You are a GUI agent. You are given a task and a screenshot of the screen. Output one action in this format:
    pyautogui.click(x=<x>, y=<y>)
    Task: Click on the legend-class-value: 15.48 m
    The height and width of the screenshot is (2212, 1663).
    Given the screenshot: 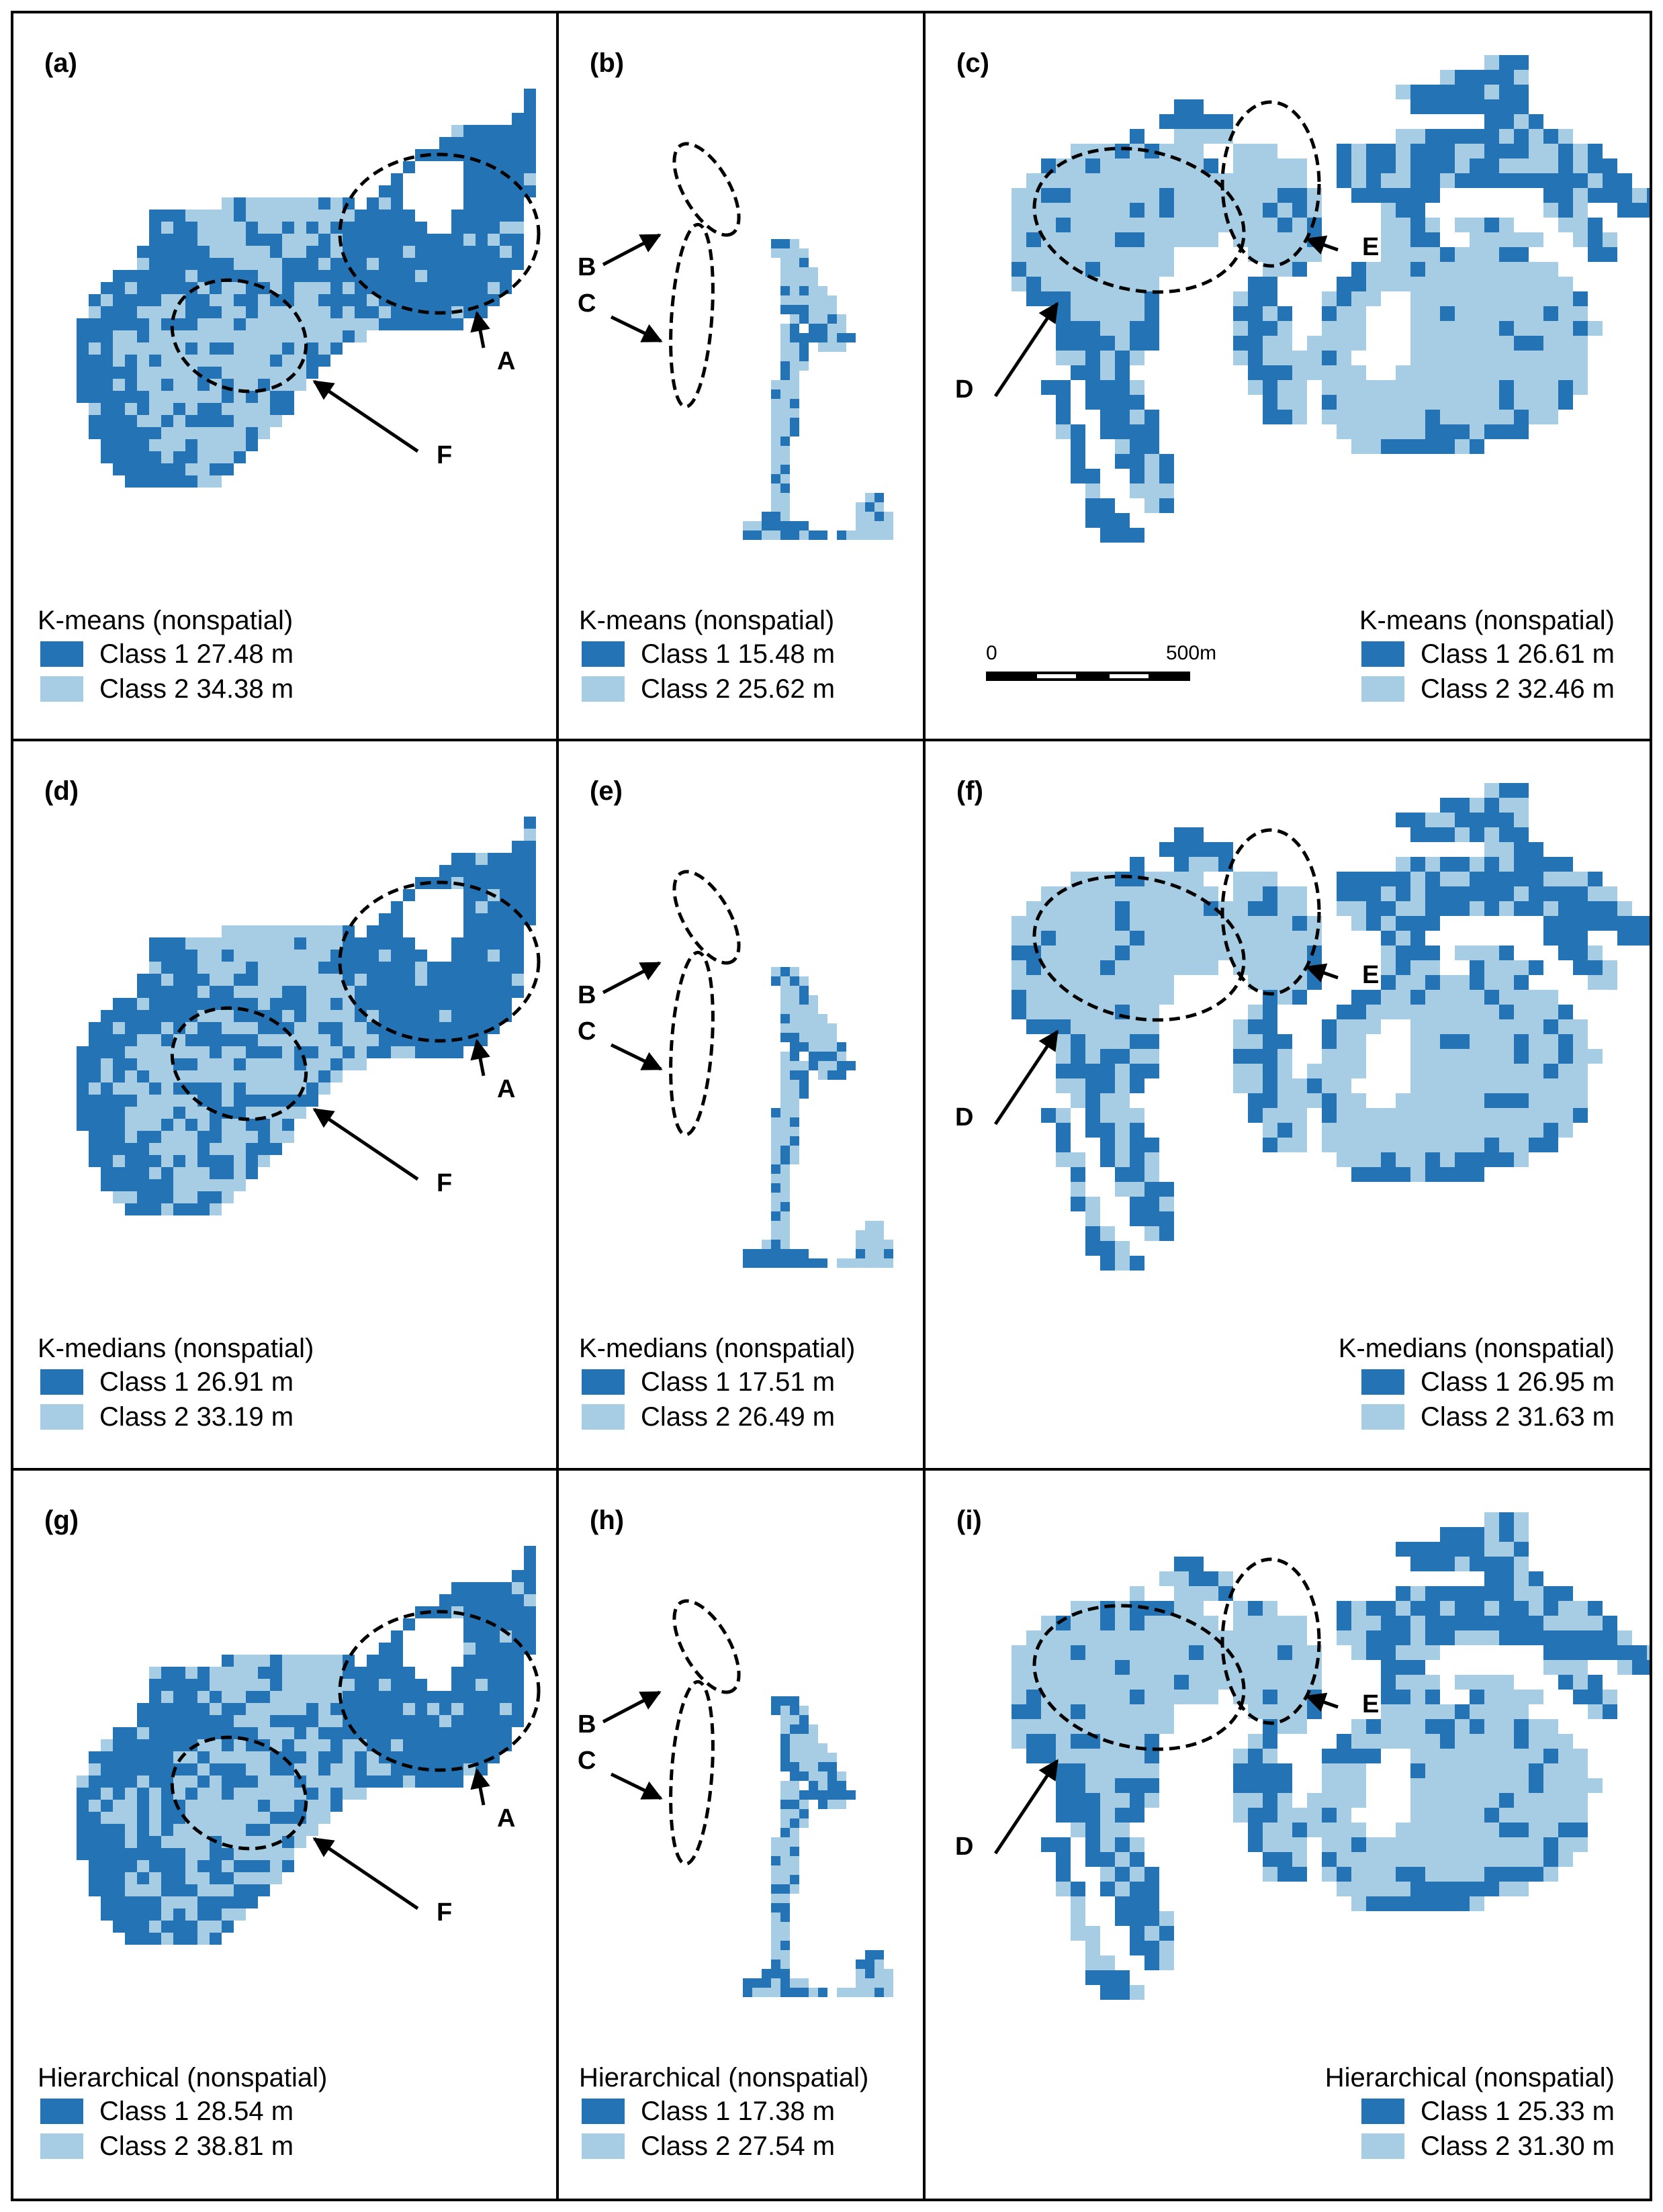 What is the action you would take?
    pyautogui.click(x=786, y=654)
    